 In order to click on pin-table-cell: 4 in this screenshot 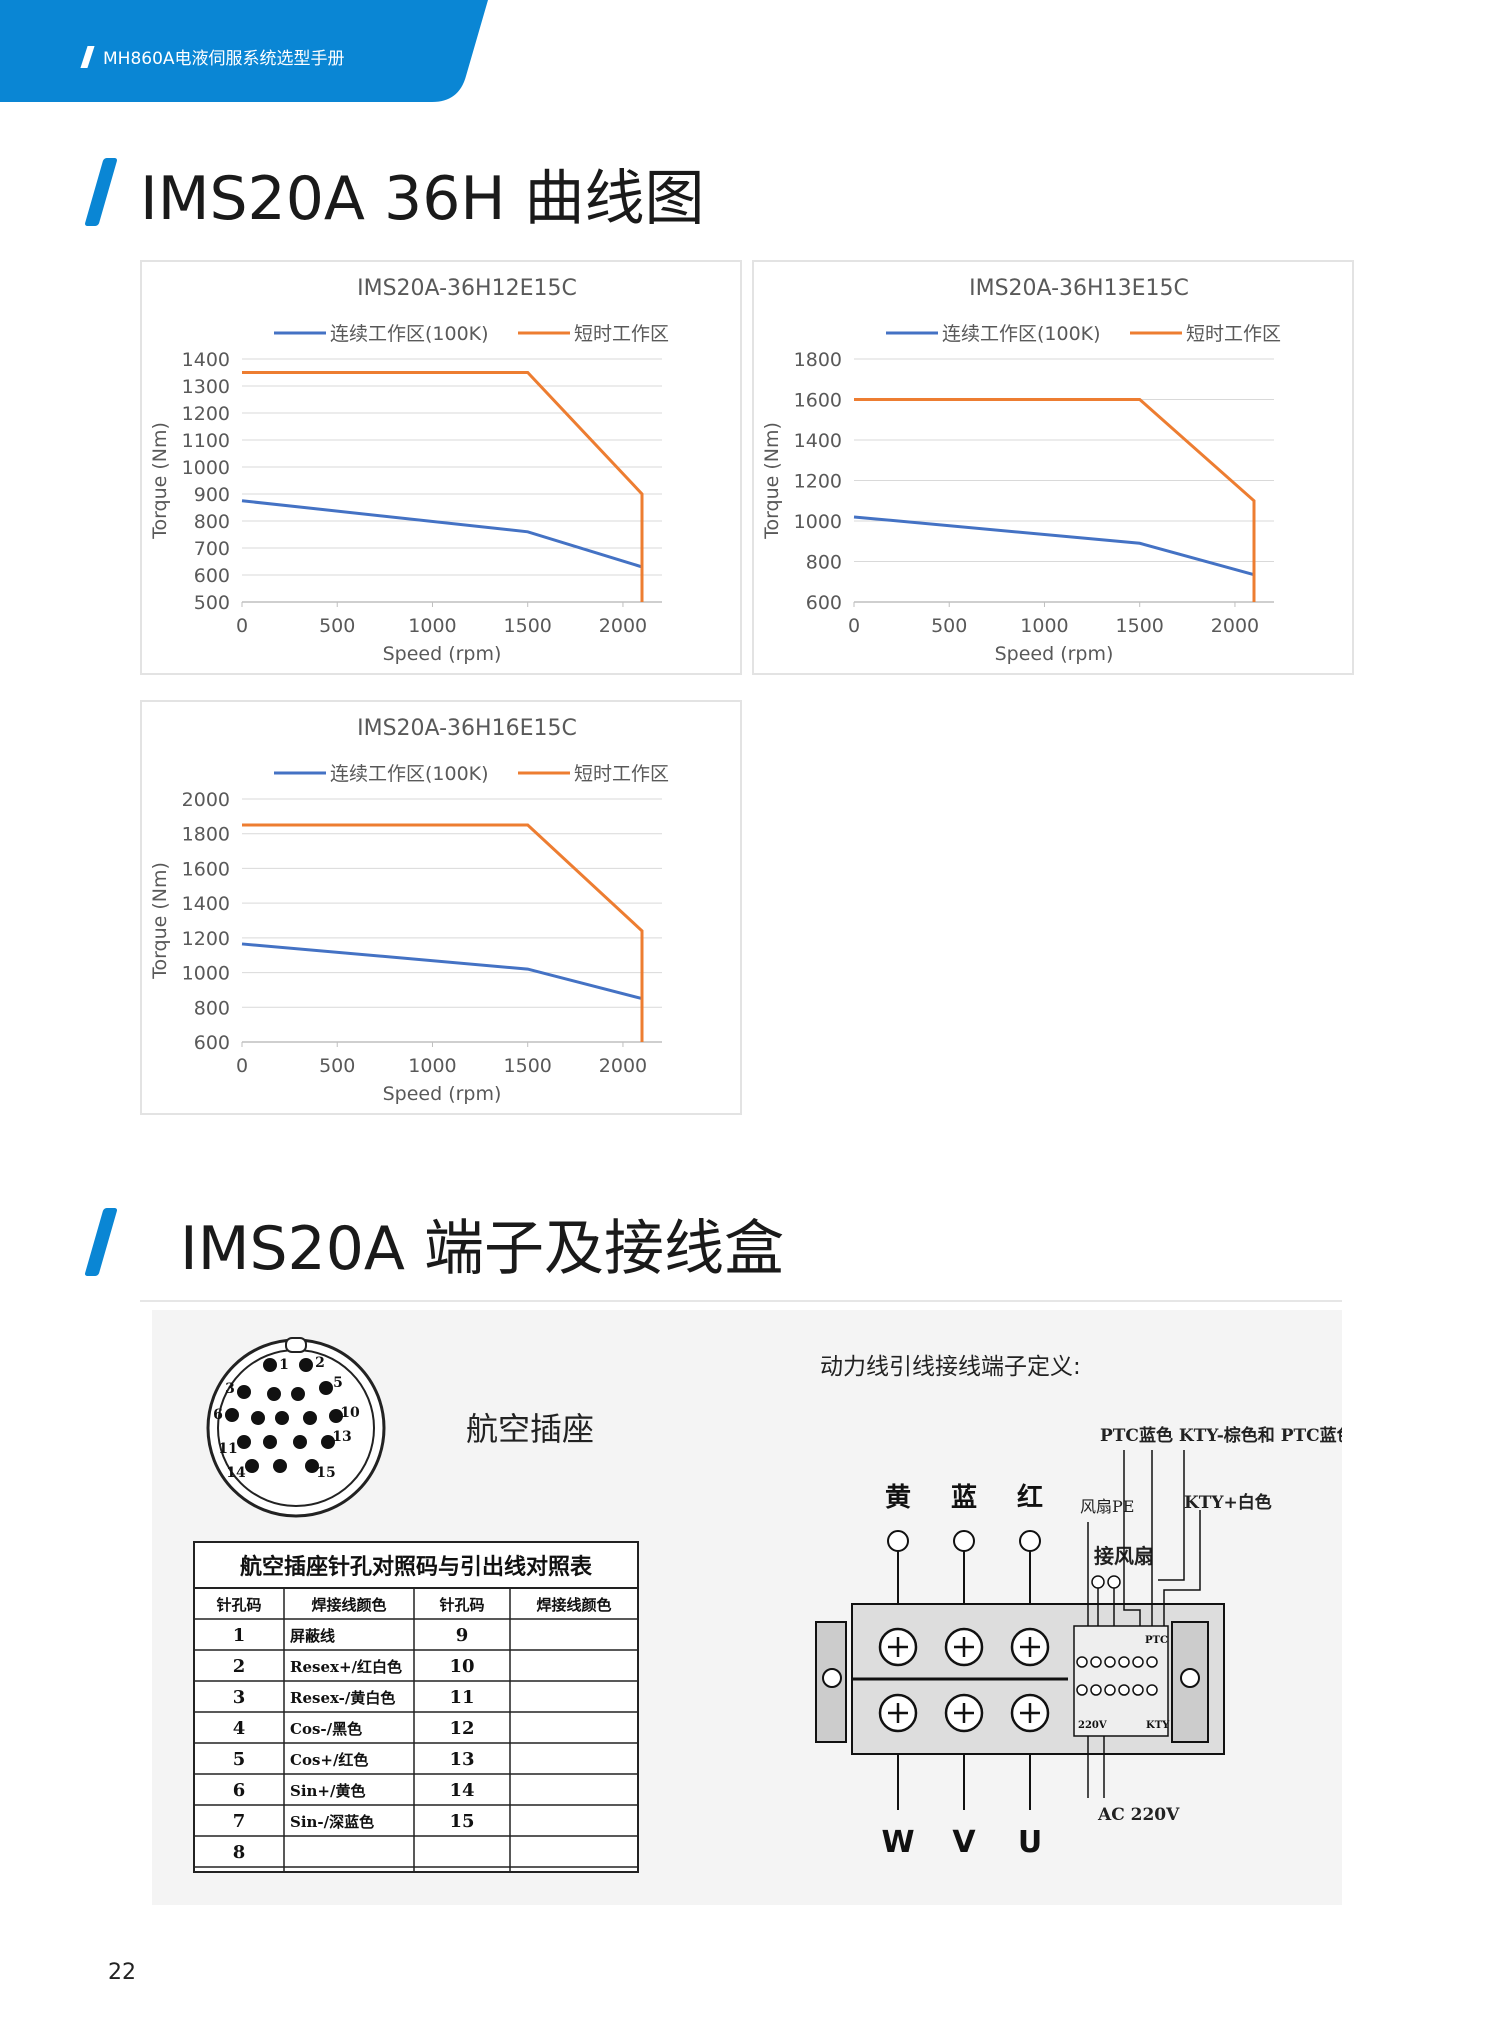, I will do `click(239, 1728)`.